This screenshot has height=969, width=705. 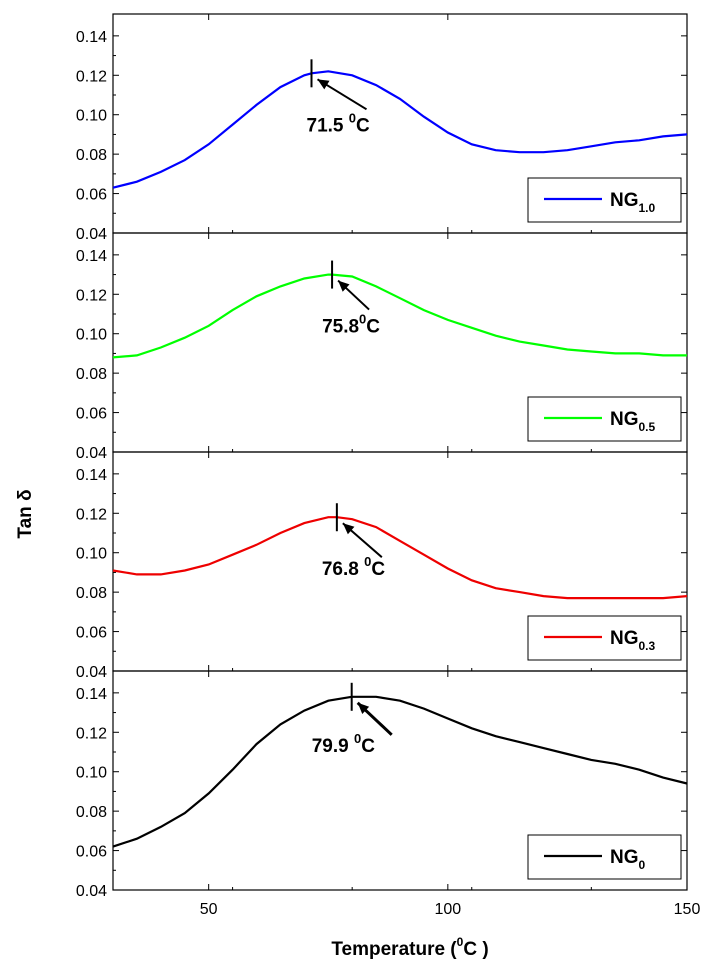 I want to click on legend-label: NG1.0, so click(x=633, y=202).